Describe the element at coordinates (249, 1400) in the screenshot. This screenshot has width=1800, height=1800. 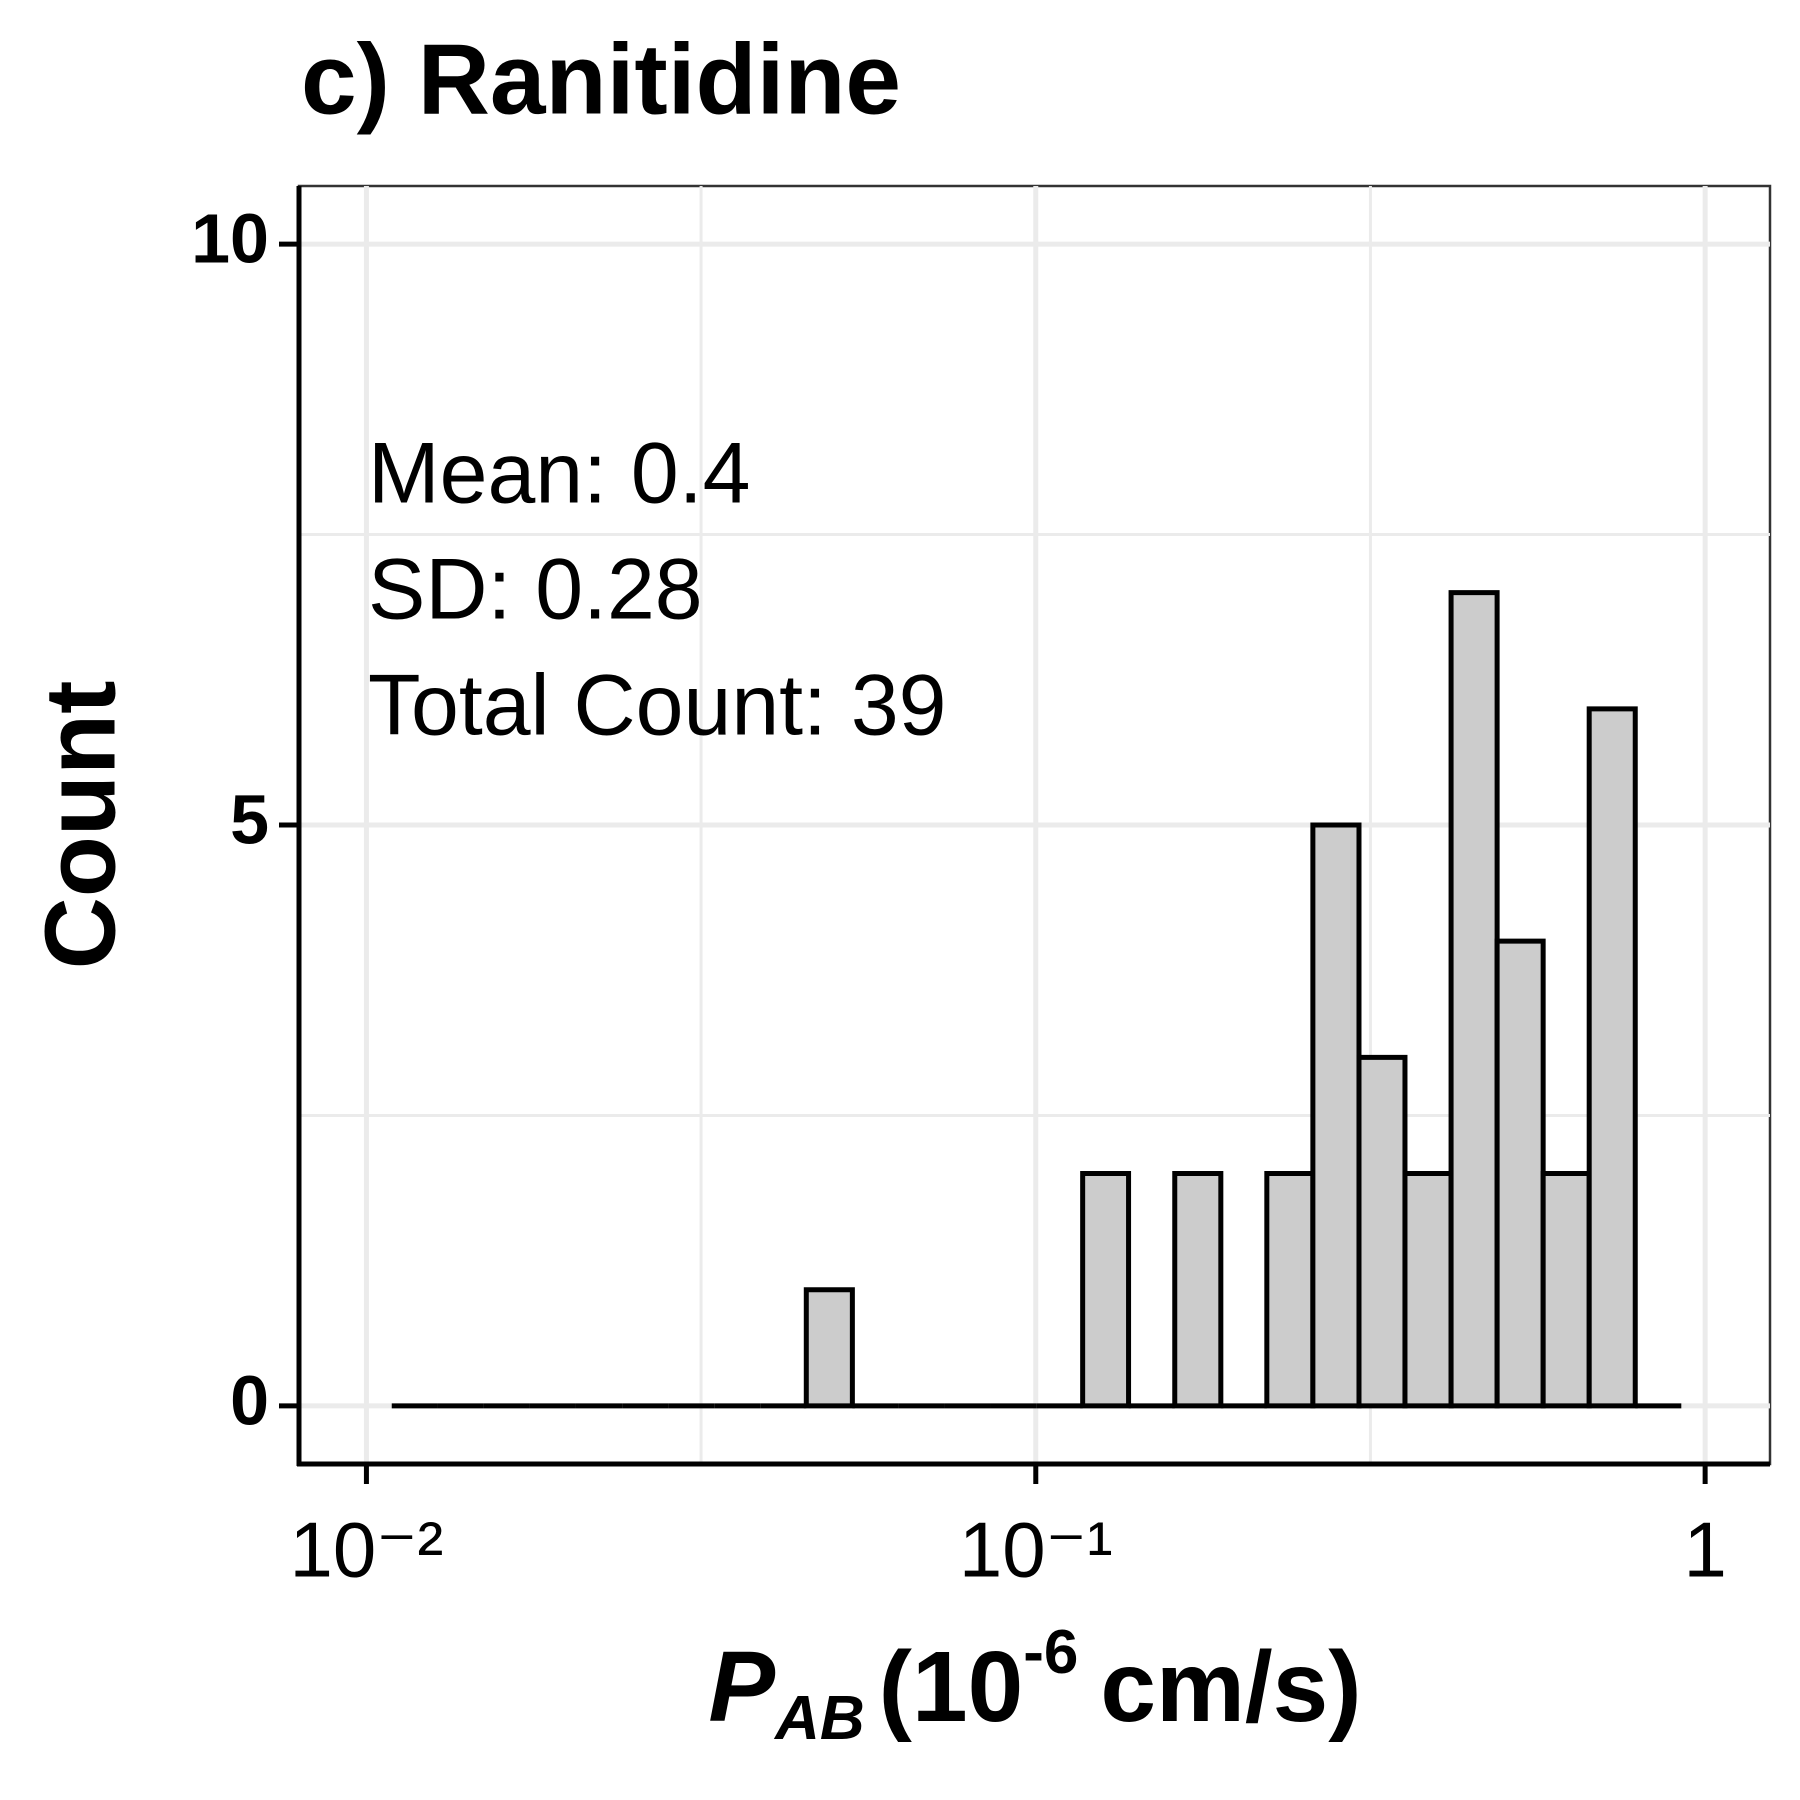
I see `y-tick-label: 0` at that location.